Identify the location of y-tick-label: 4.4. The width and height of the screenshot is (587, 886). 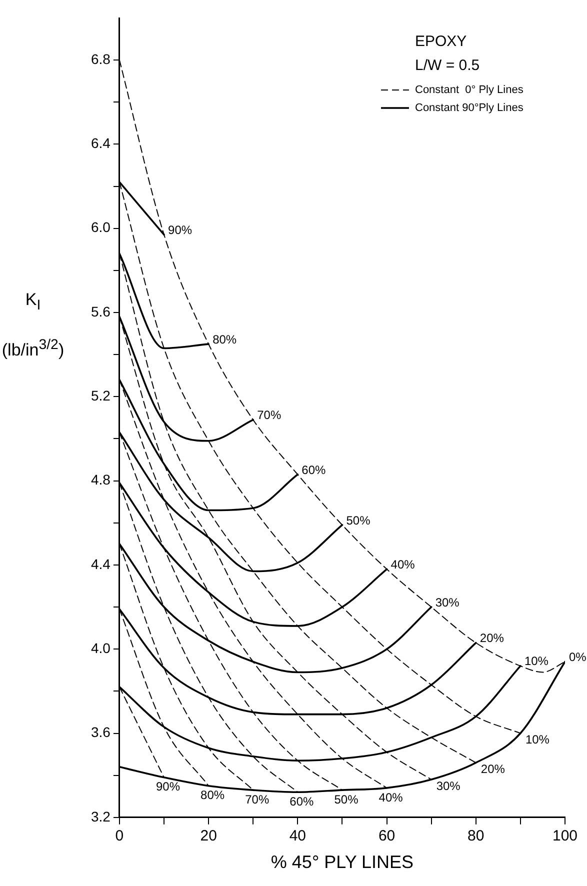
(100, 564).